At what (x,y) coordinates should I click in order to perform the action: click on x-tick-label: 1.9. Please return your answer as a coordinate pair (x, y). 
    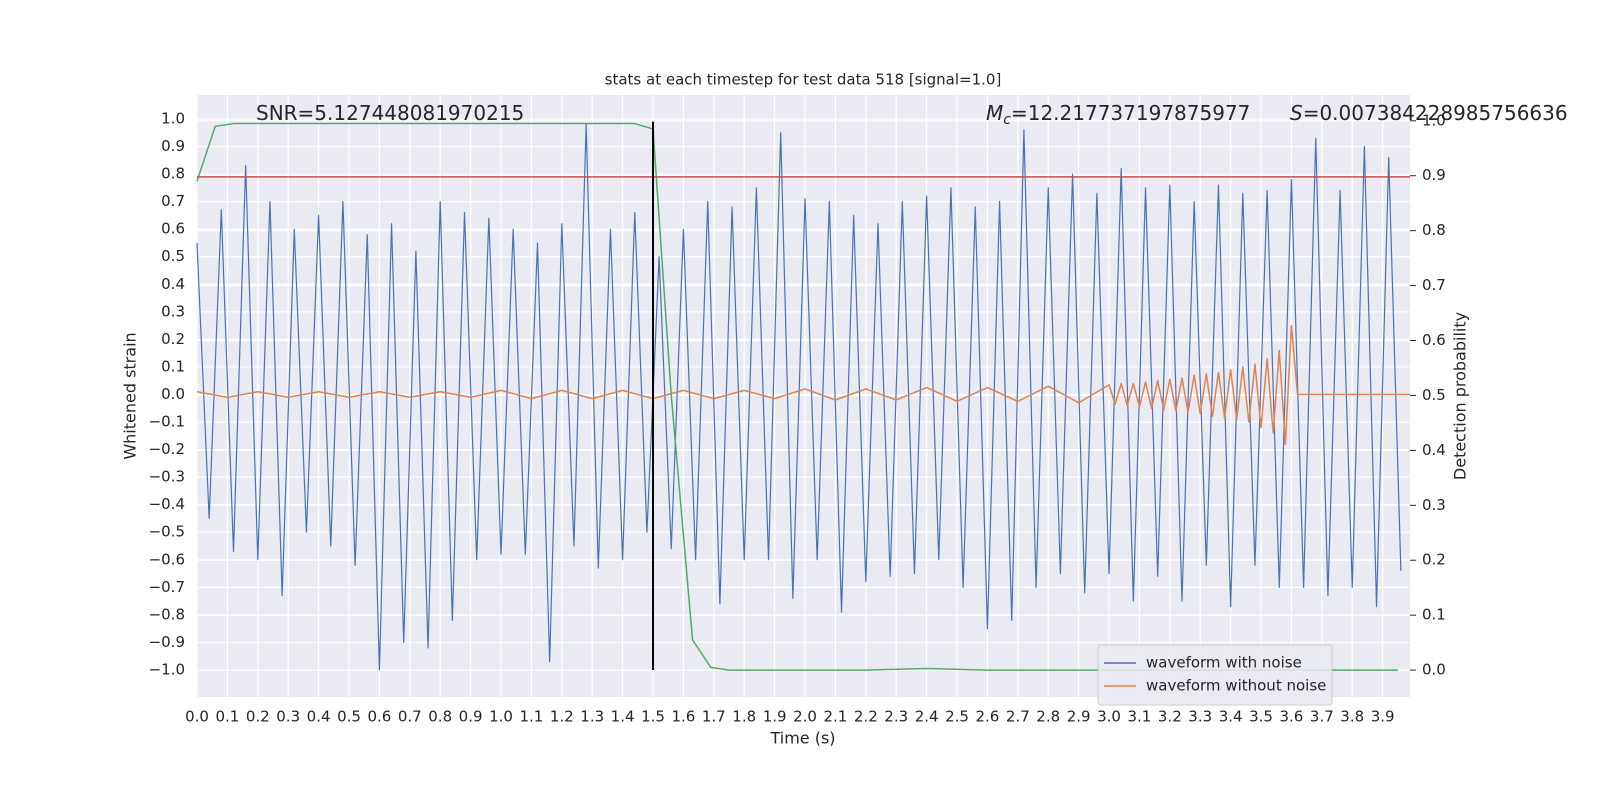
    Looking at the image, I should click on (775, 717).